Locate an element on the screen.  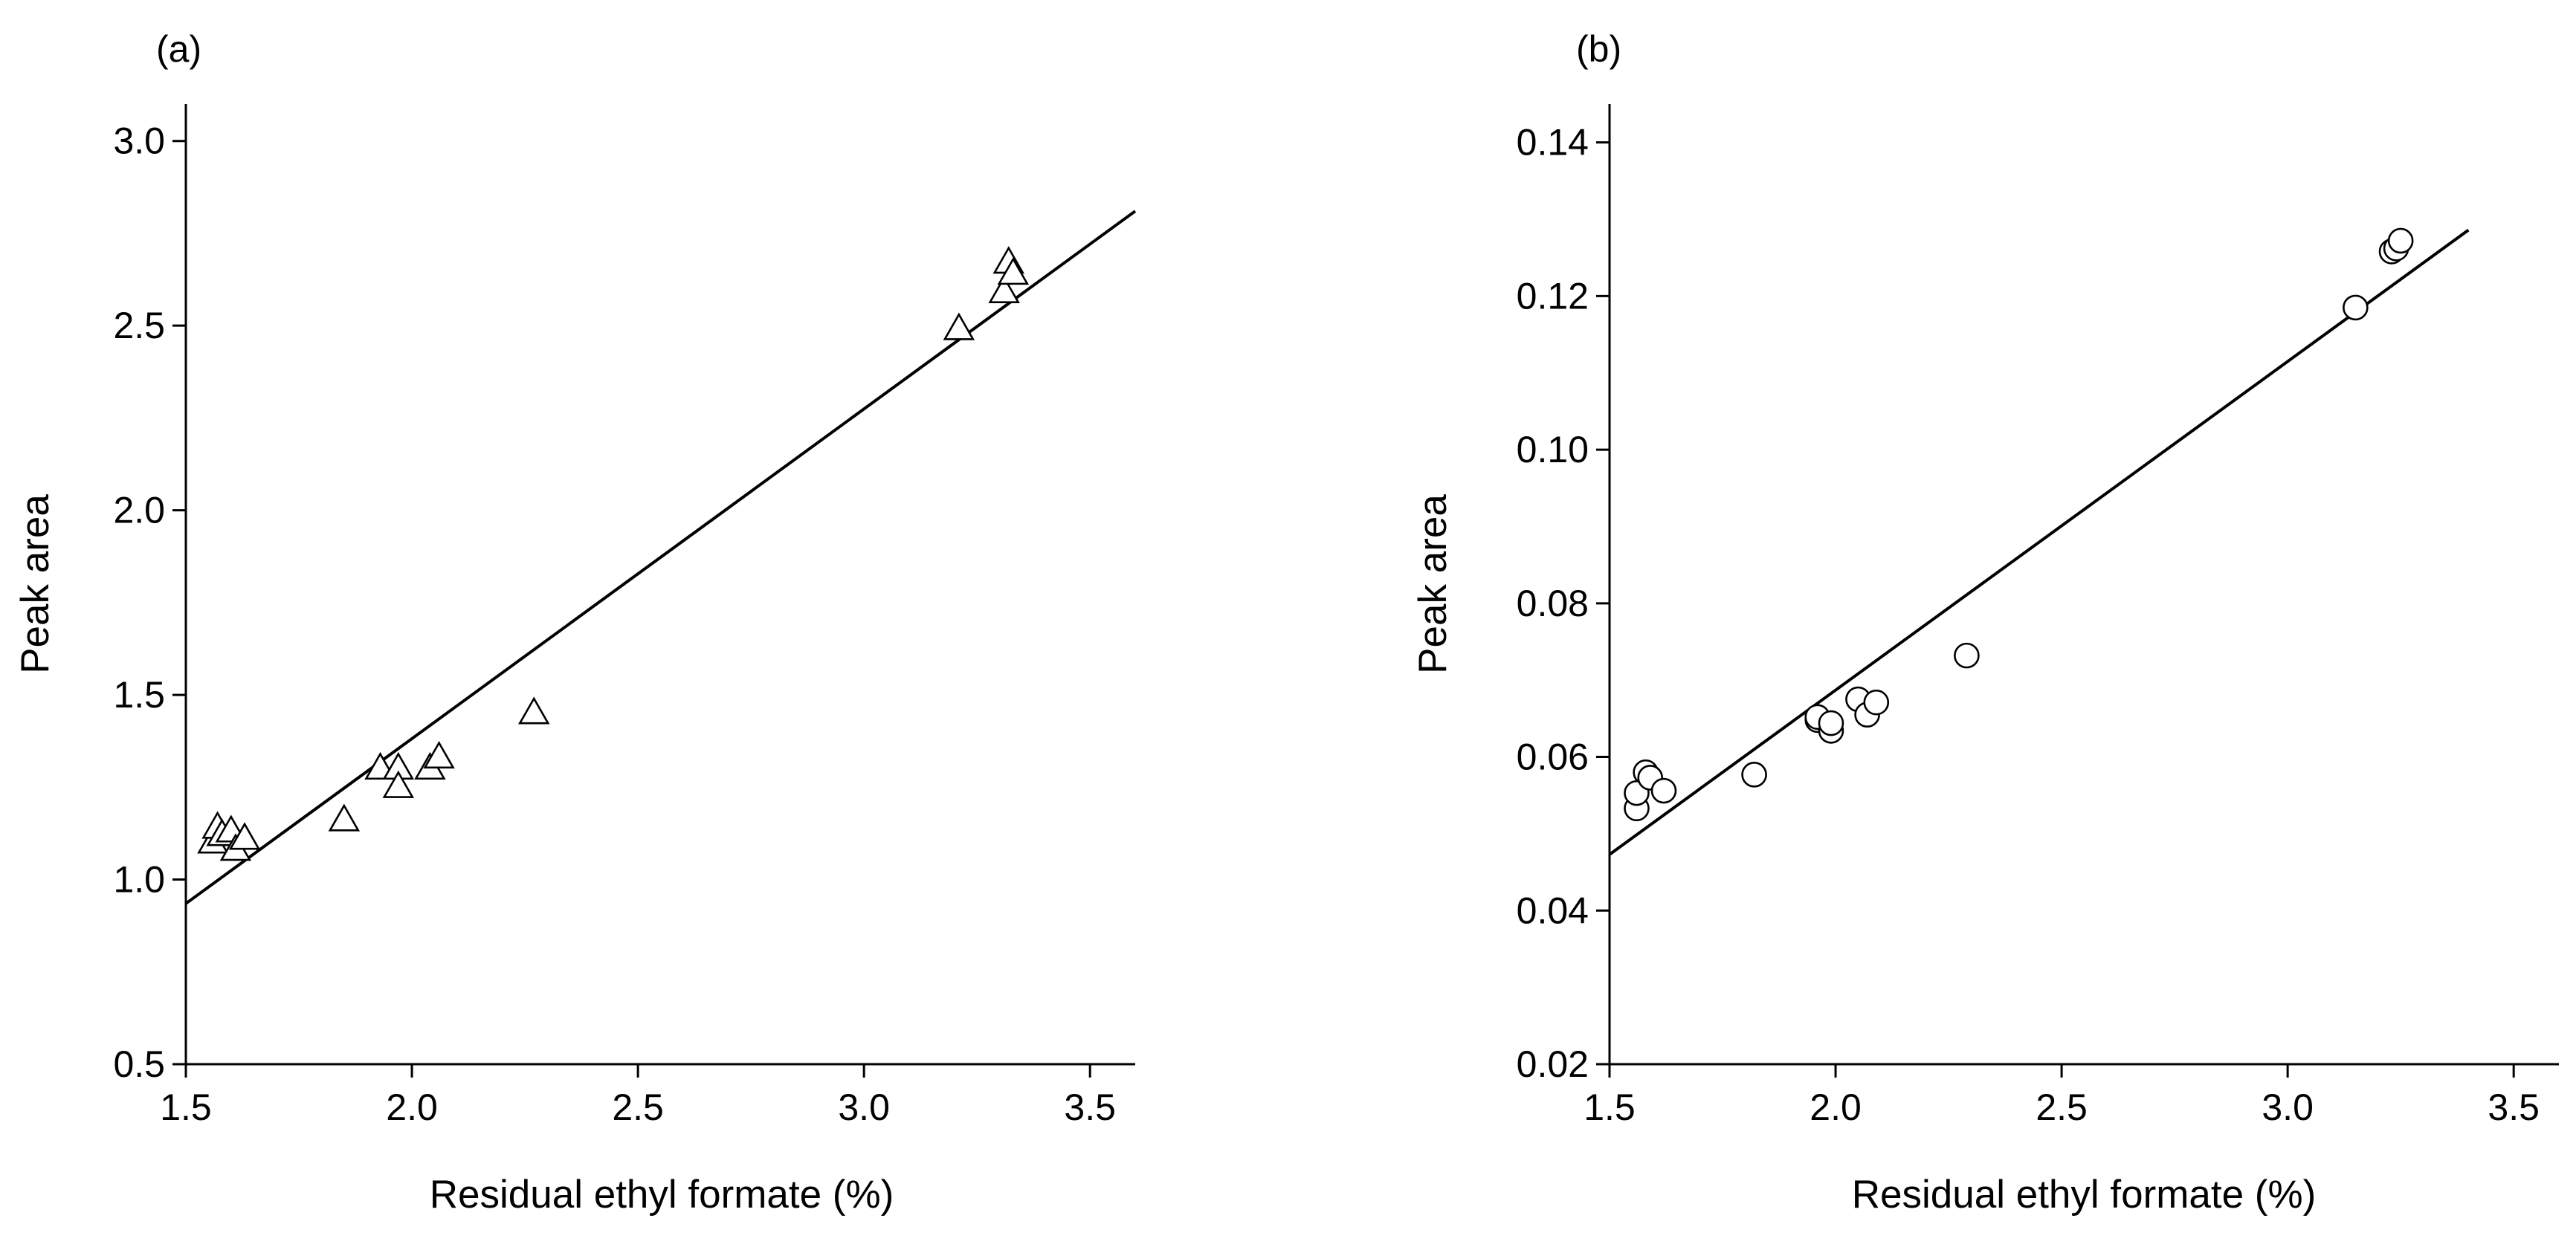
y-tick-label: 1.0 is located at coordinates (139, 880).